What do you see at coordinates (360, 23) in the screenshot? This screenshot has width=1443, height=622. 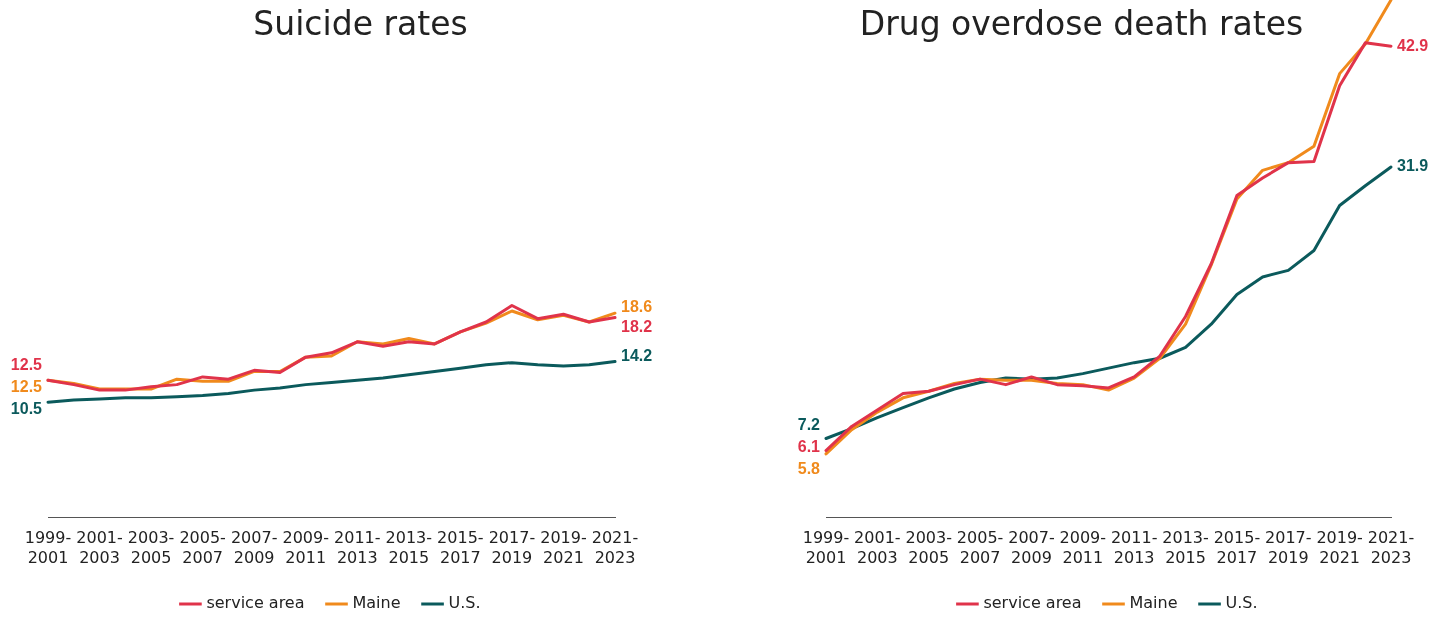 I see `chart-title: Suicide rates` at bounding box center [360, 23].